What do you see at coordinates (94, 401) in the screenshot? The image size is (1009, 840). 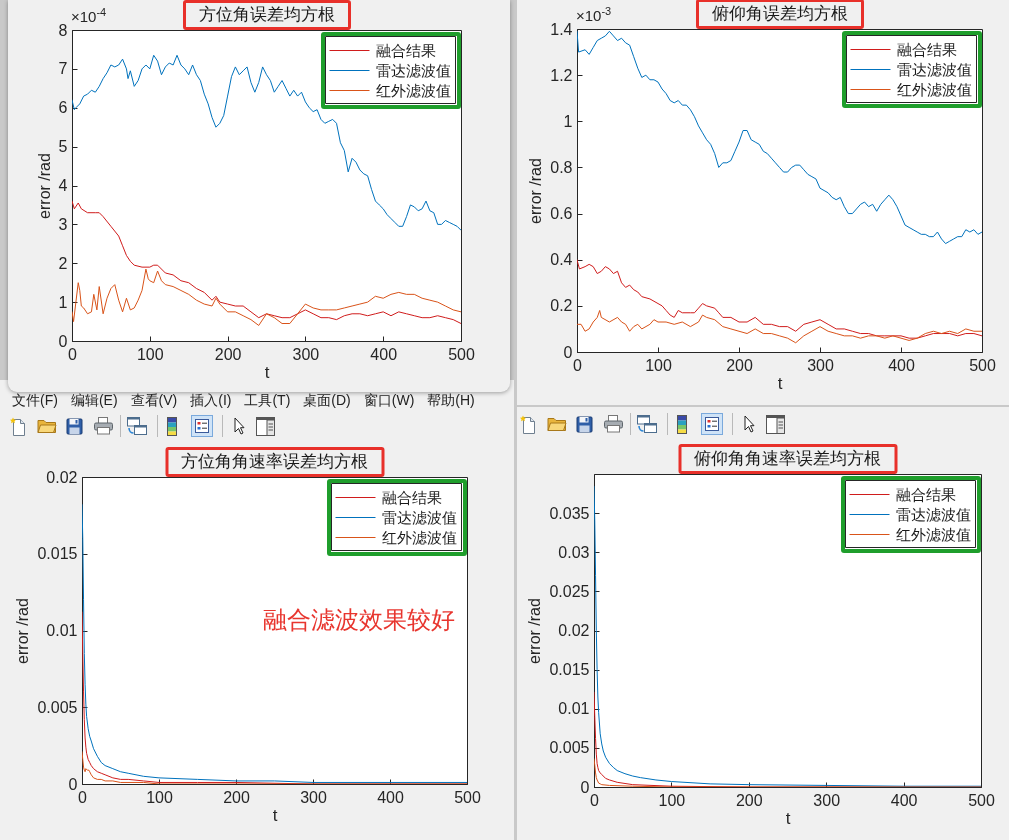 I see `text: 编辑(E)` at bounding box center [94, 401].